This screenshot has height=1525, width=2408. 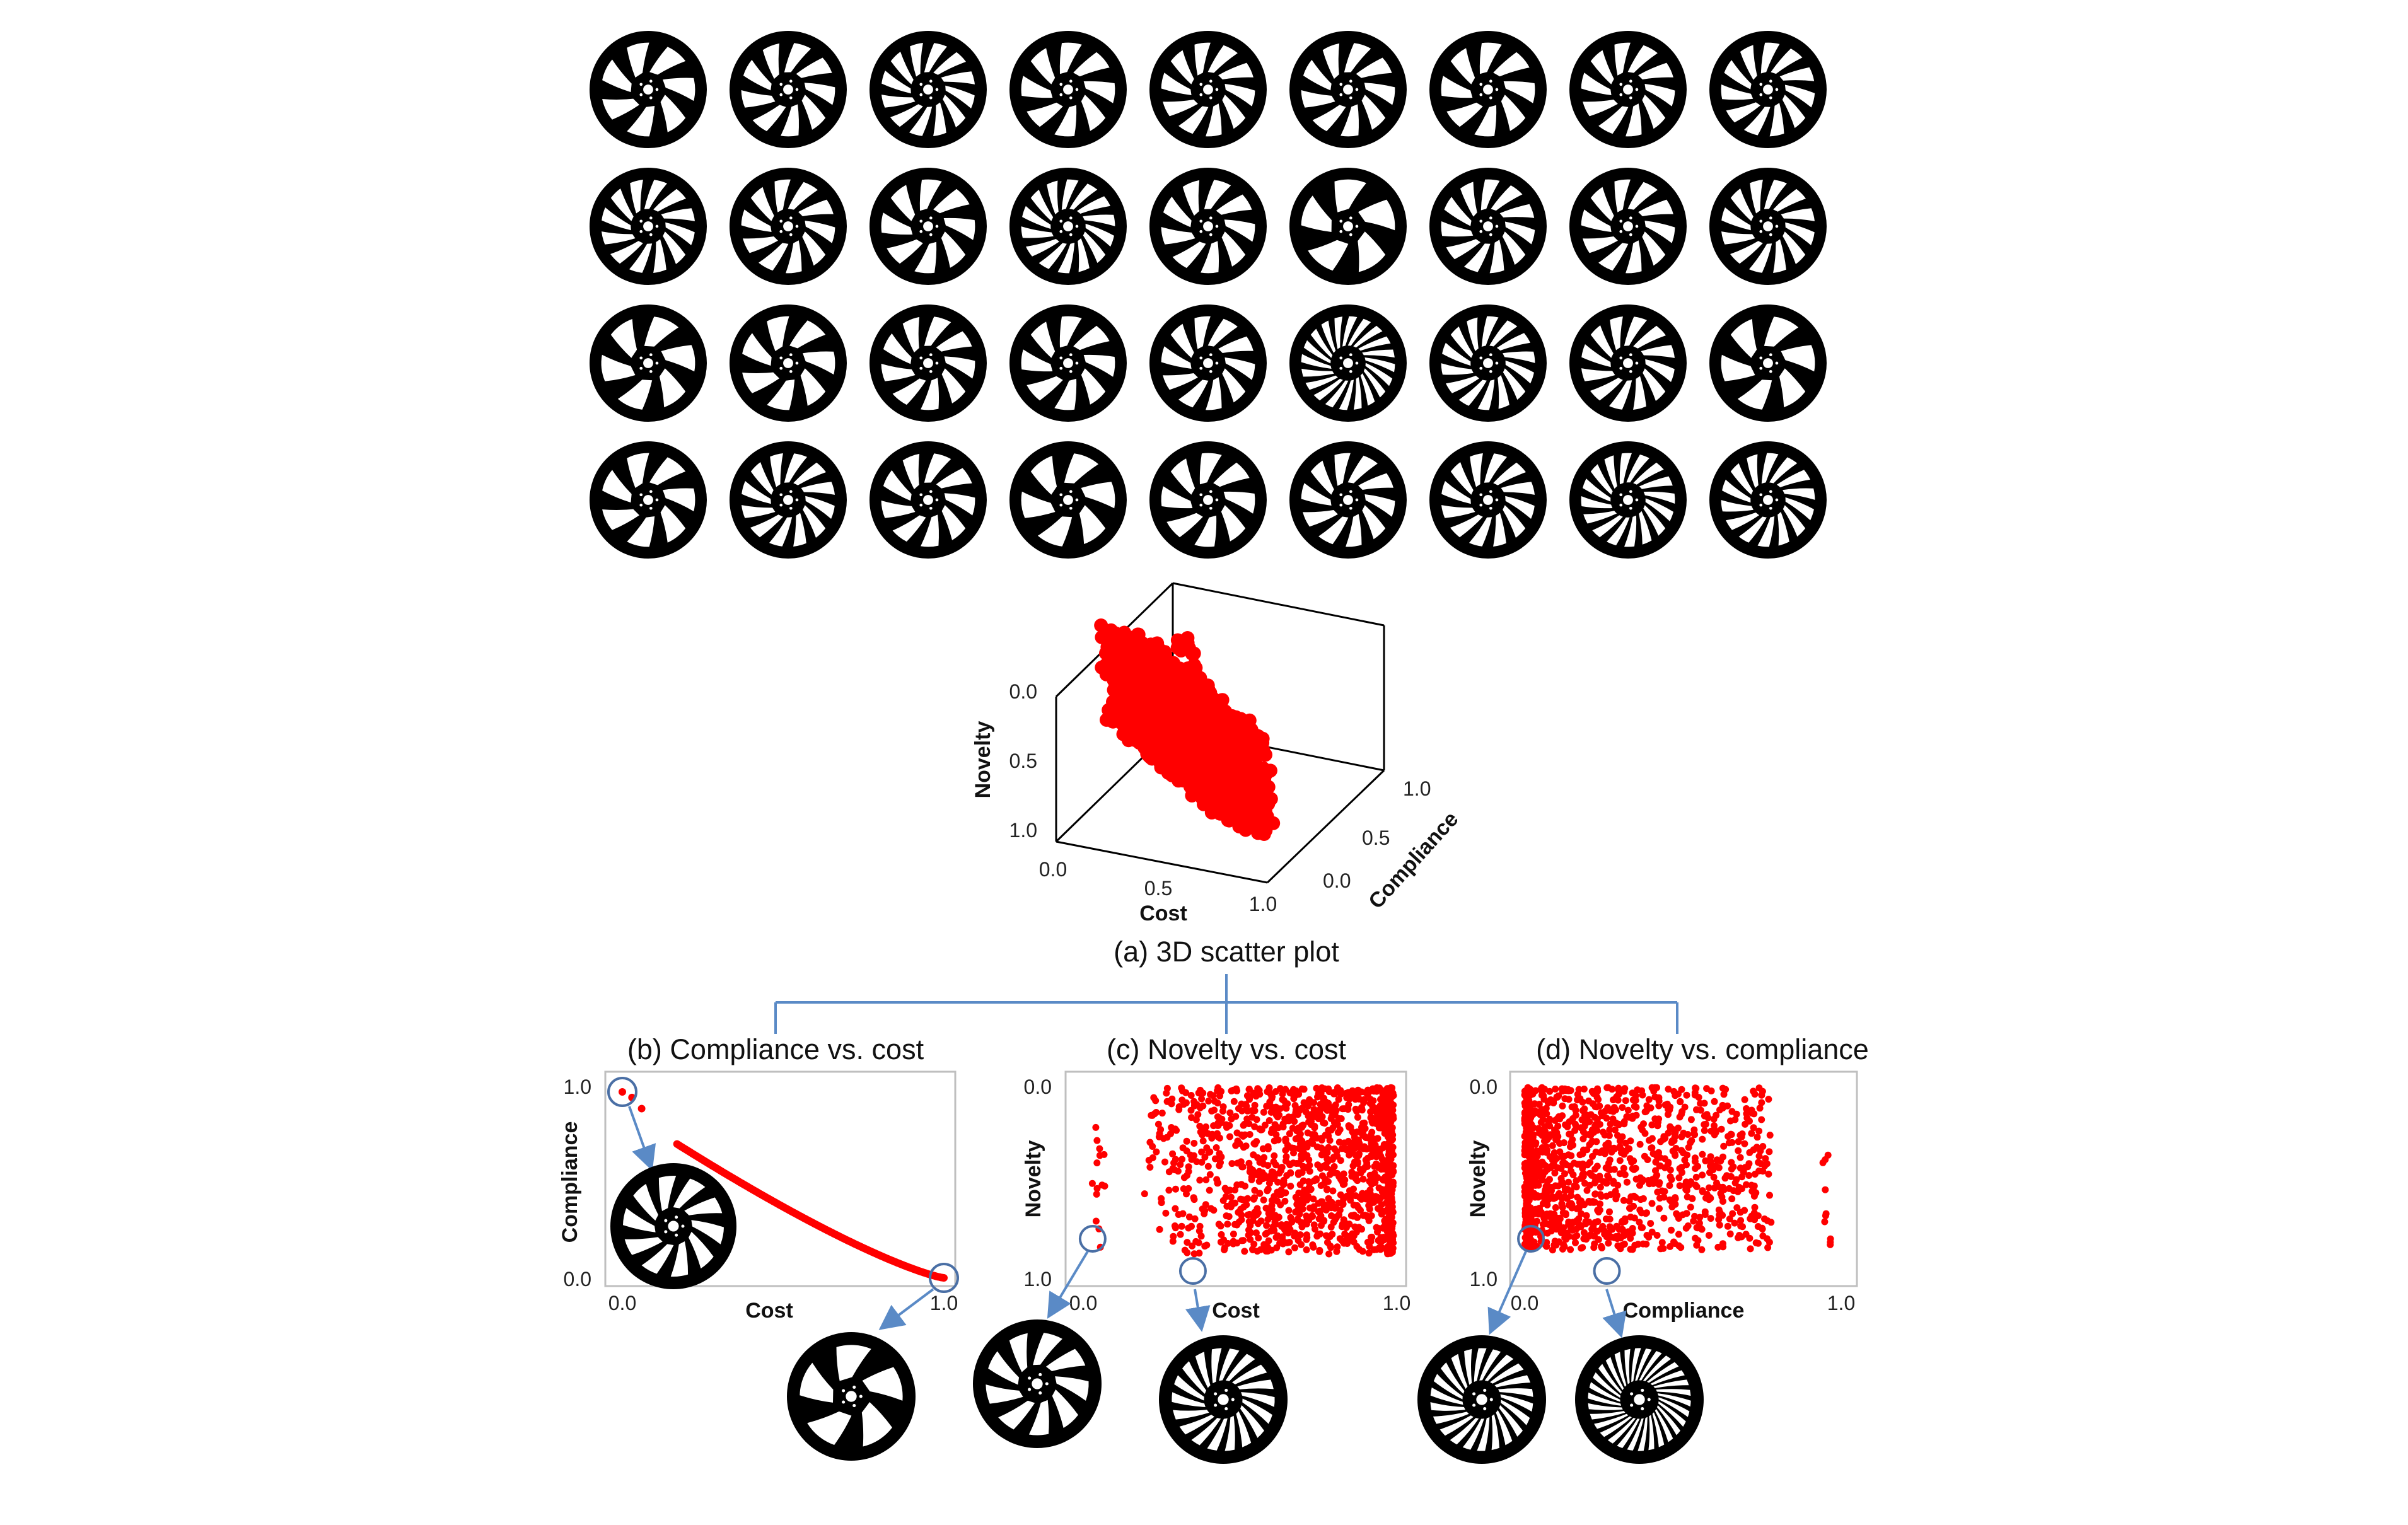 What do you see at coordinates (1337, 880) in the screenshot?
I see `chart-a-y-tick: 0.0` at bounding box center [1337, 880].